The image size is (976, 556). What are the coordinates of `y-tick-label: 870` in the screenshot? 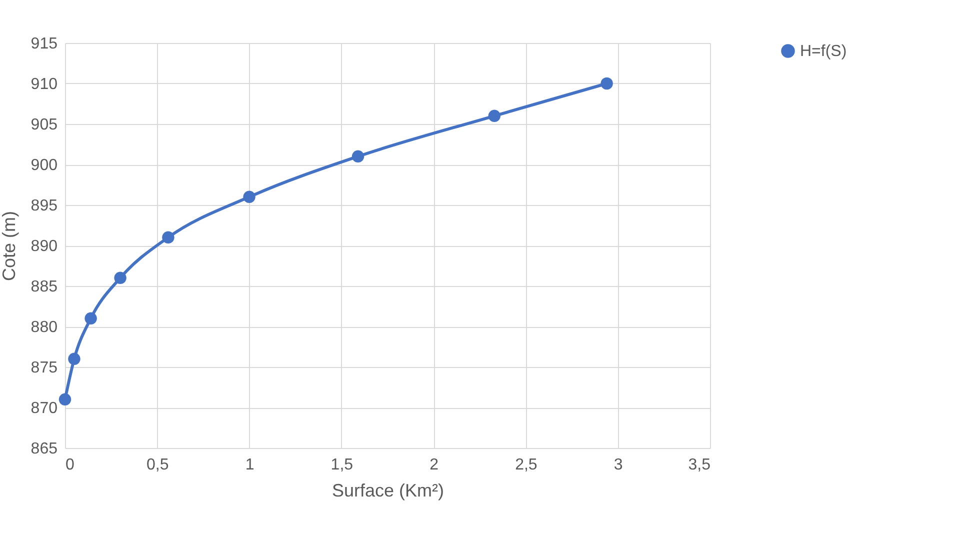 It's located at (44, 408).